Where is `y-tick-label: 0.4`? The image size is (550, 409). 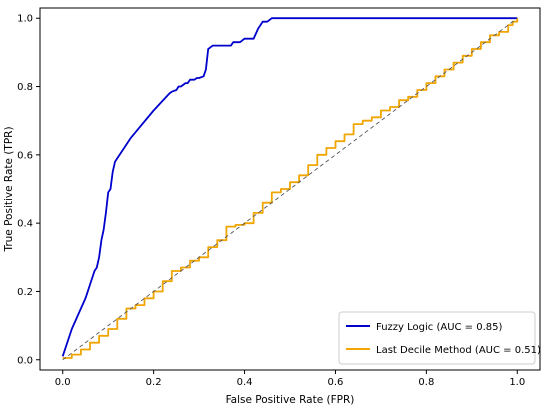 y-tick-label: 0.4 is located at coordinates (25, 224).